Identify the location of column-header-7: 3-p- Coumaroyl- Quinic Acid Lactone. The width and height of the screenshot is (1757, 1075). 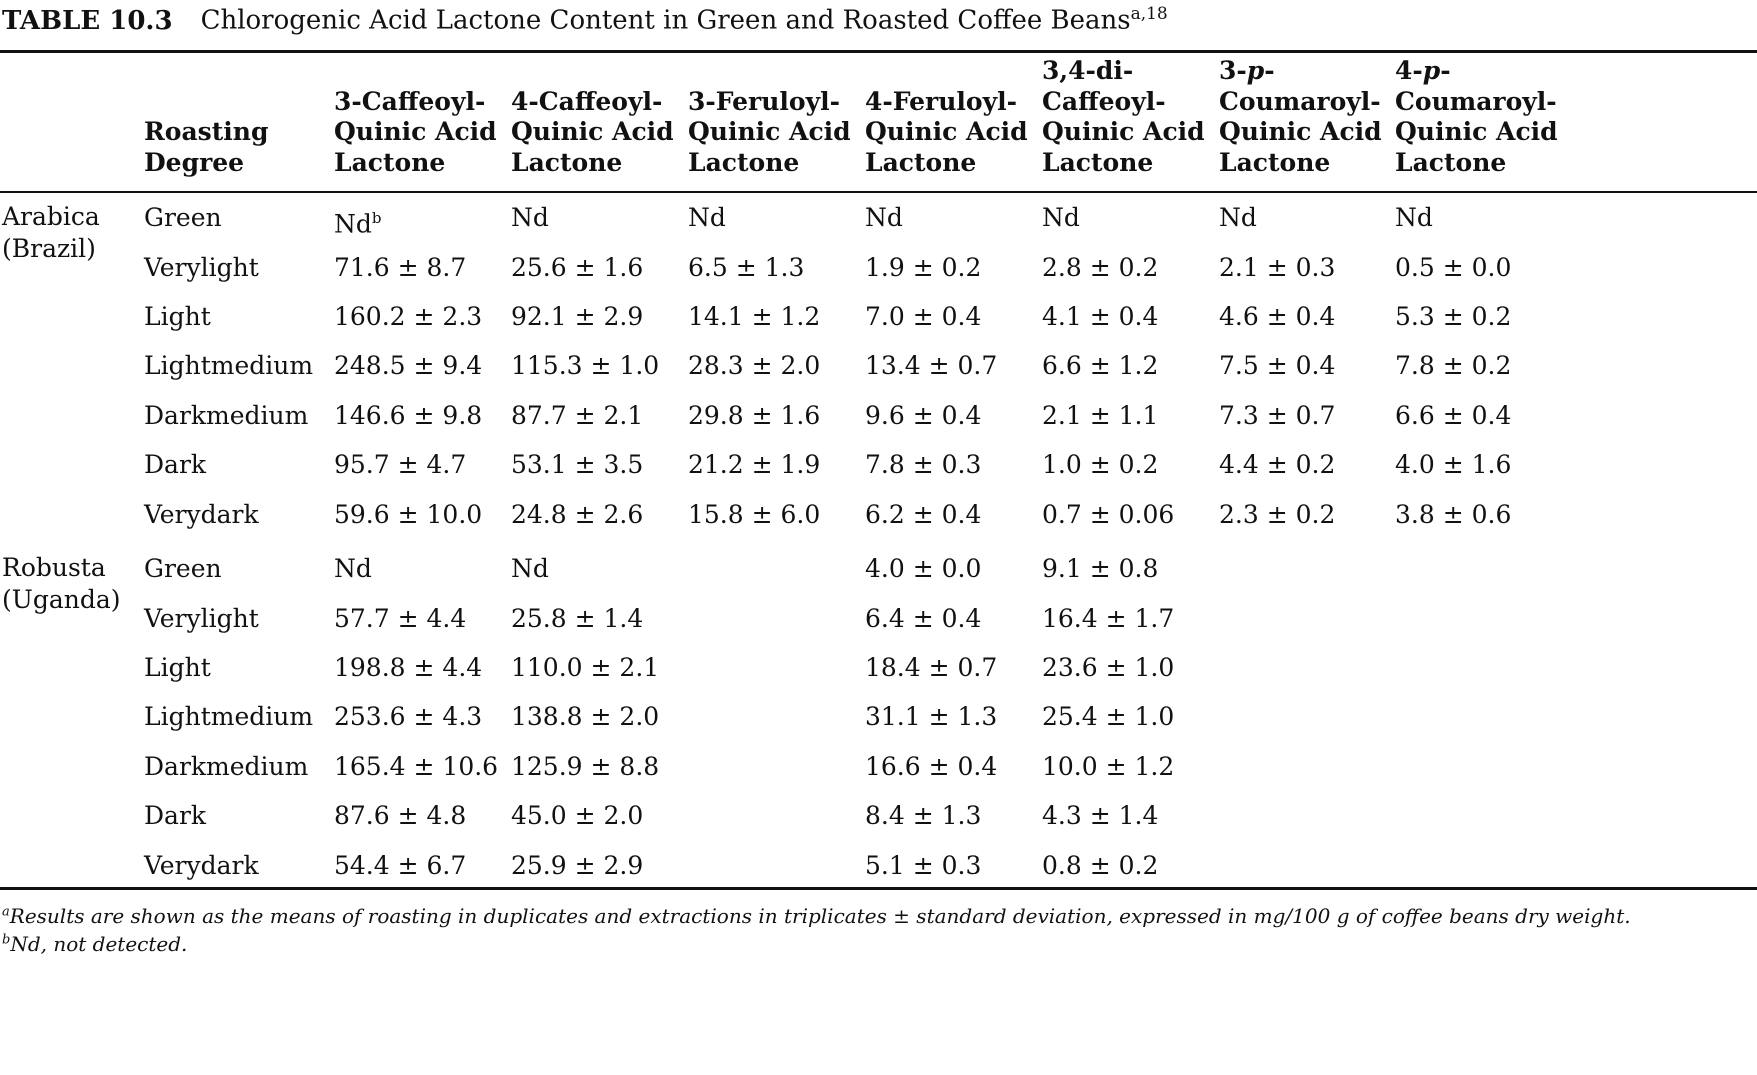
(1300, 117).